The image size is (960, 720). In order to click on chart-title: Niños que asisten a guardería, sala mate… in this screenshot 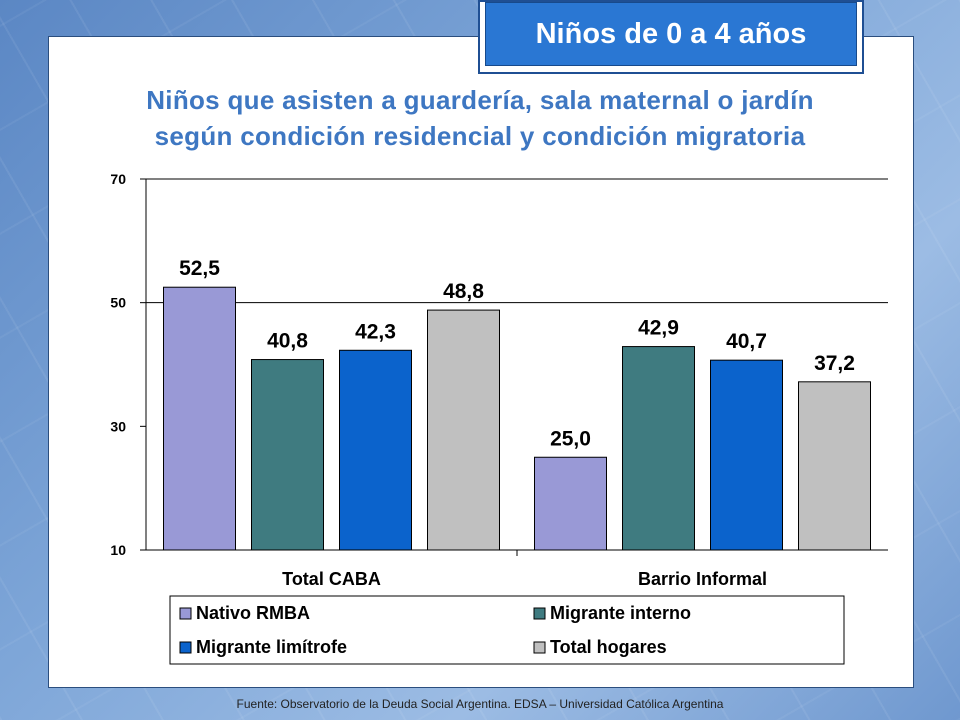, I will do `click(480, 118)`.